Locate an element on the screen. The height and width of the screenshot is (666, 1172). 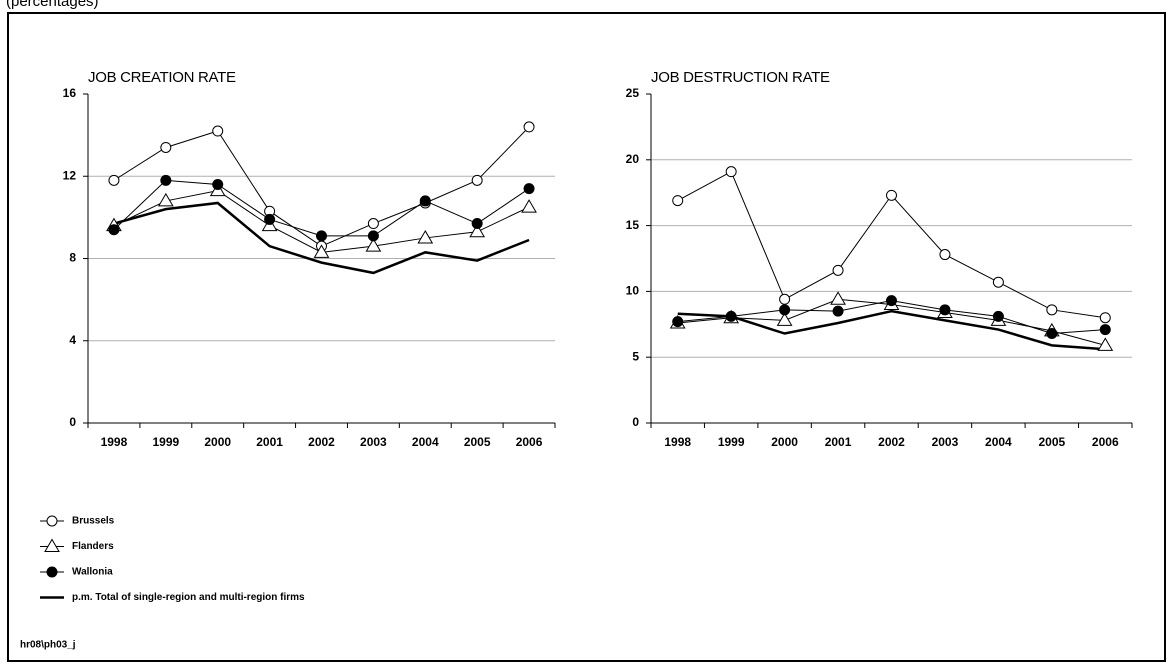
chart-title: JOB DESTRUCTION RATE is located at coordinates (740, 77).